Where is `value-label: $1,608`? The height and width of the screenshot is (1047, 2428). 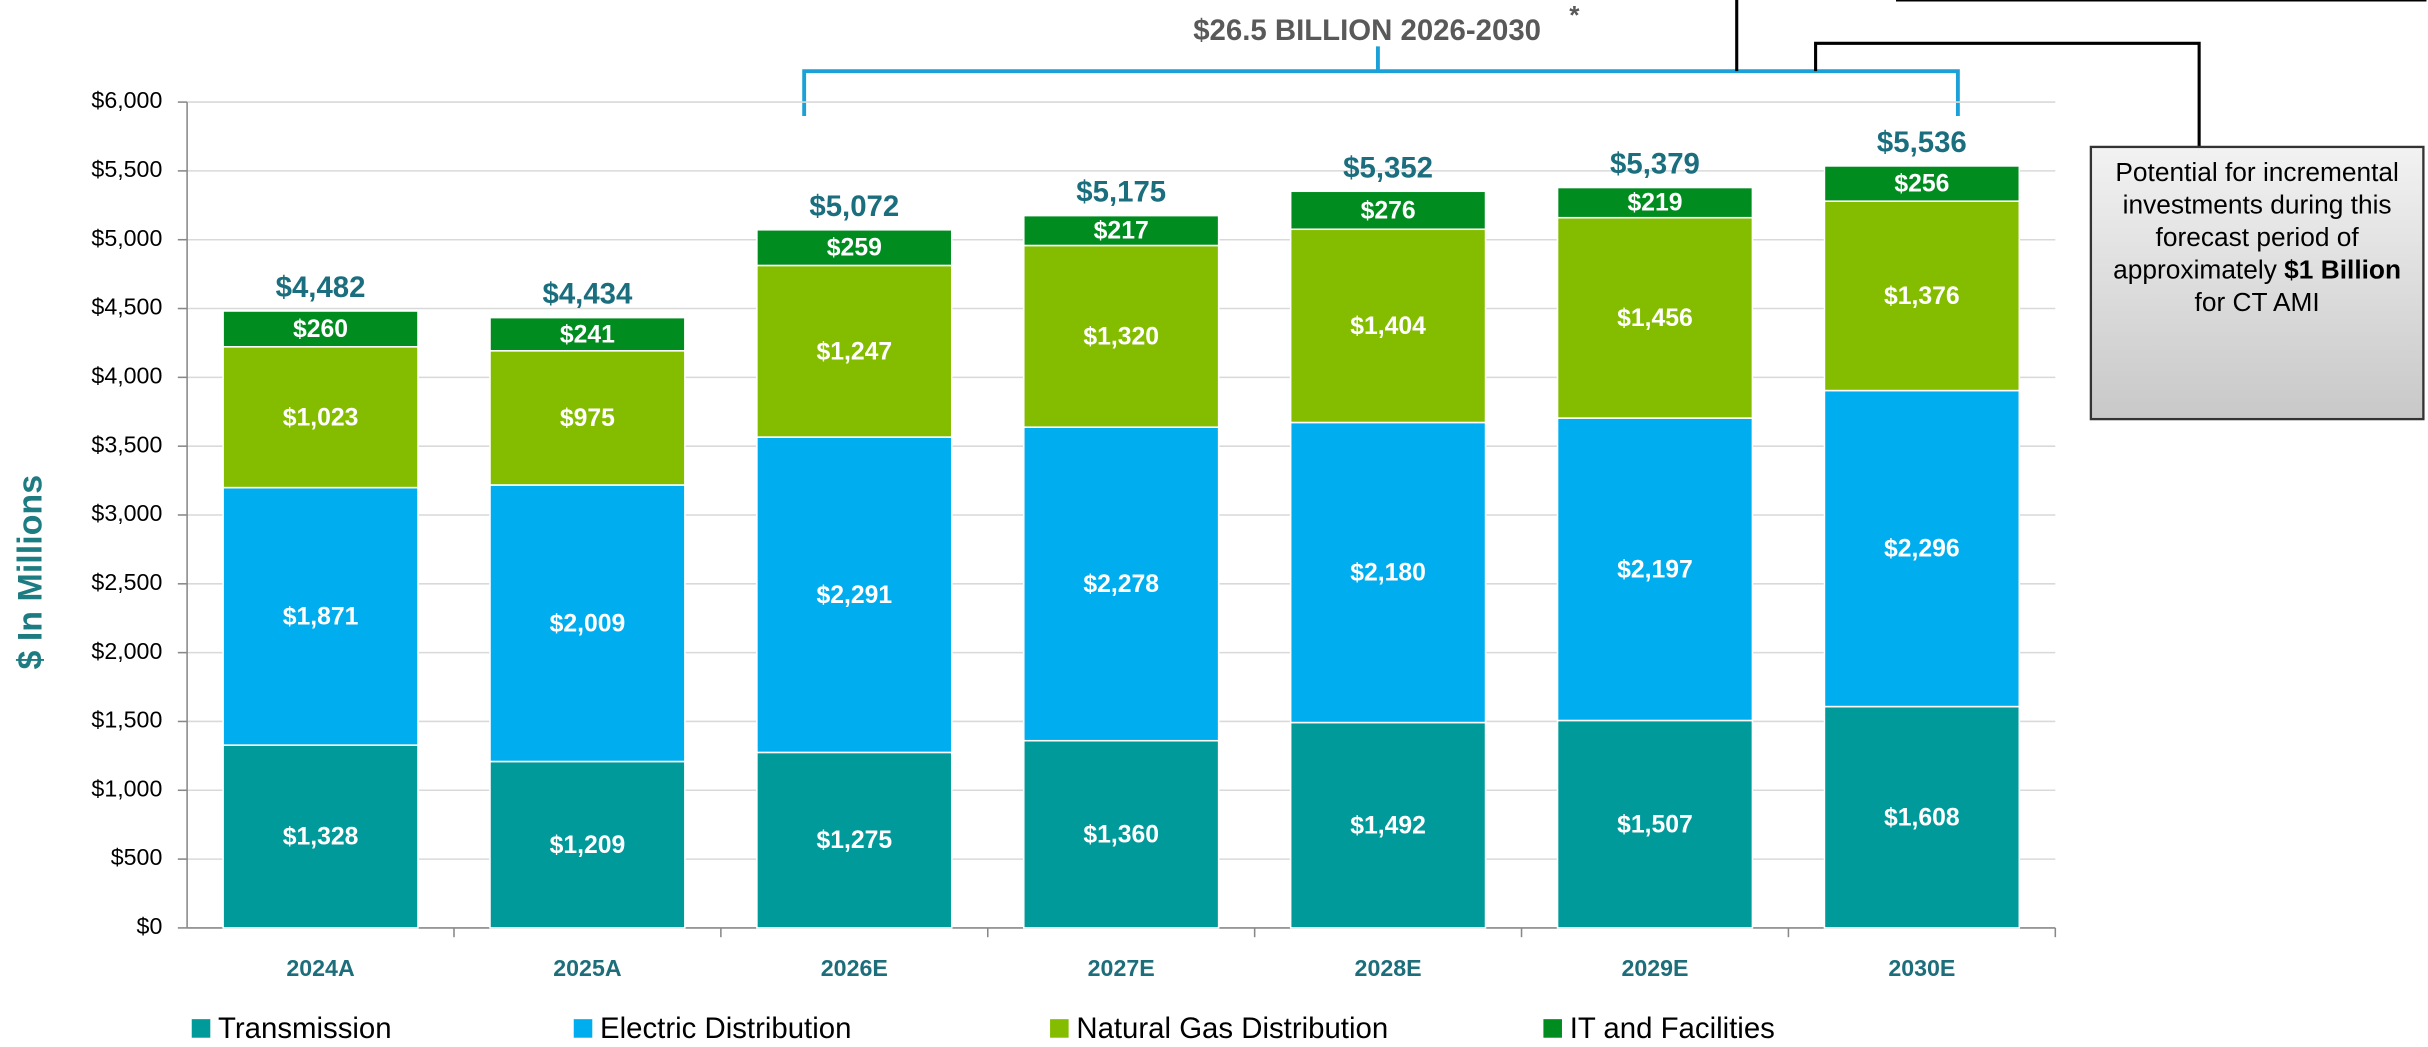
value-label: $1,608 is located at coordinates (1922, 817).